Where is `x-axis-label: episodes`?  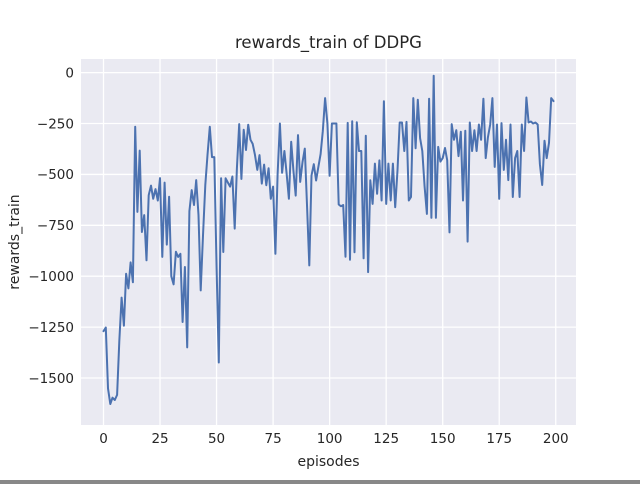
x-axis-label: episodes is located at coordinates (328, 462).